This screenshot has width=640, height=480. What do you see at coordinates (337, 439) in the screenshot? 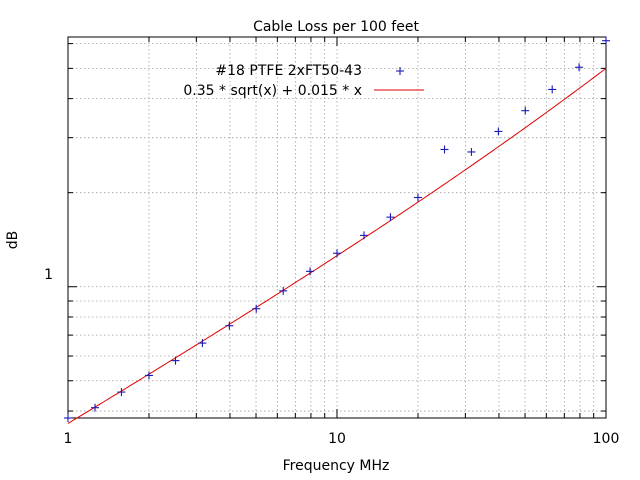
I see `x-tick-label-10: 10` at bounding box center [337, 439].